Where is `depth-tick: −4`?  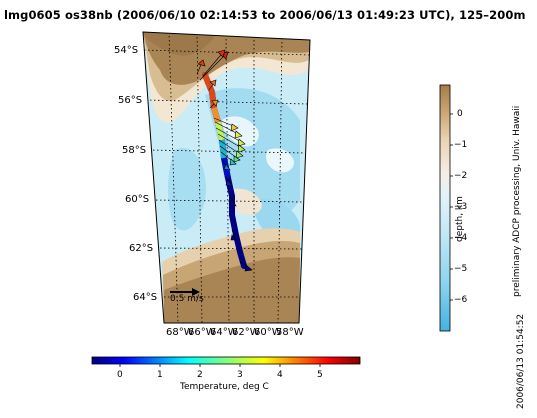 depth-tick: −4 is located at coordinates (461, 238).